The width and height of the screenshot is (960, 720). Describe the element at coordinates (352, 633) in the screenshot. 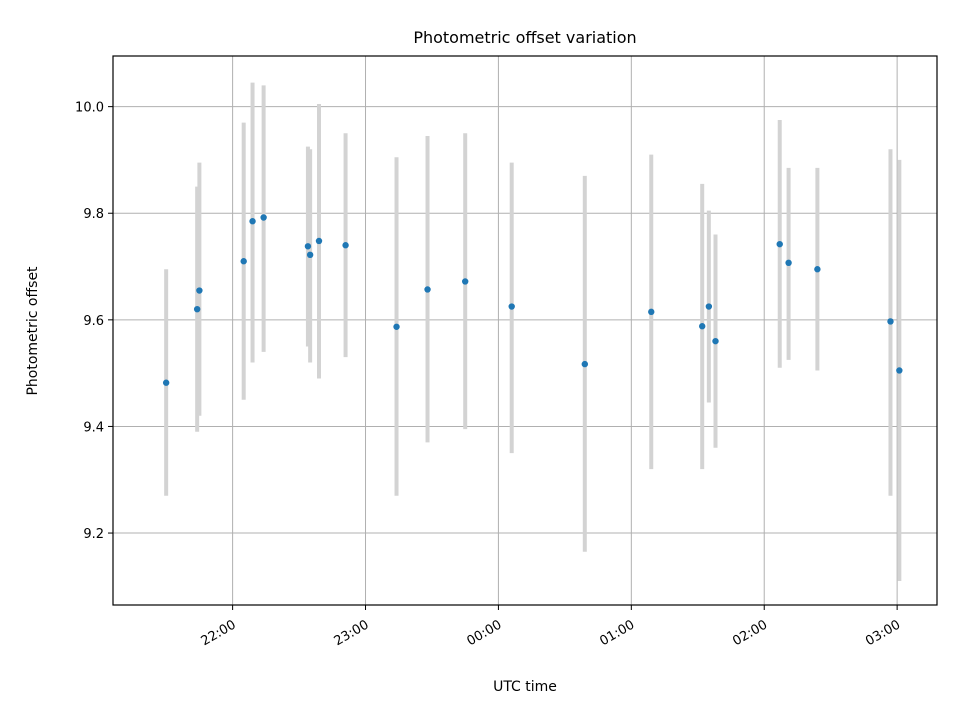

I see `x-tick-label: 23:00` at that location.